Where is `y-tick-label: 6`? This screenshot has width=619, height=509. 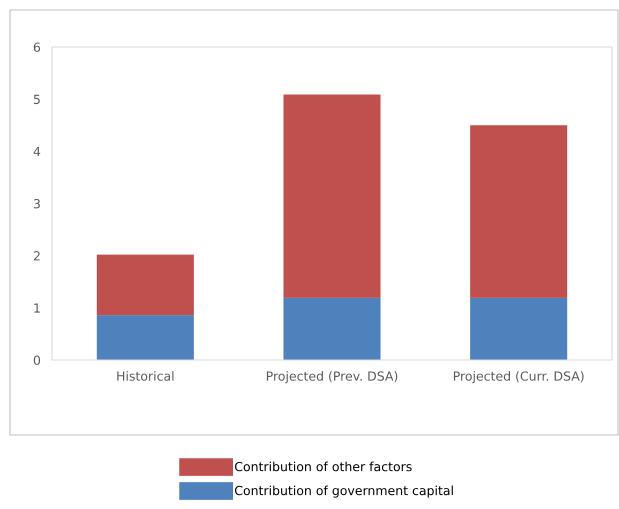 y-tick-label: 6 is located at coordinates (37, 47).